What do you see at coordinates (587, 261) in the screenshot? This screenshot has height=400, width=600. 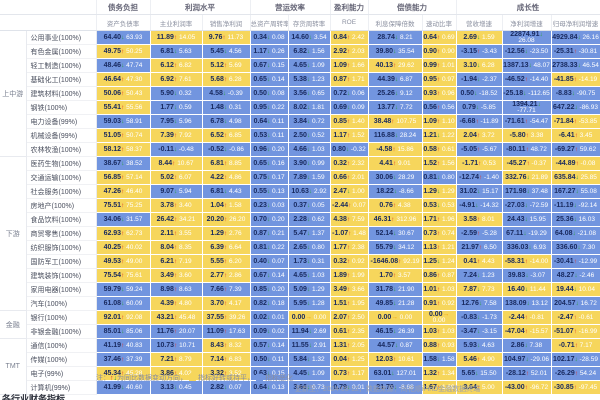 I see `value-previous: -12.99` at bounding box center [587, 261].